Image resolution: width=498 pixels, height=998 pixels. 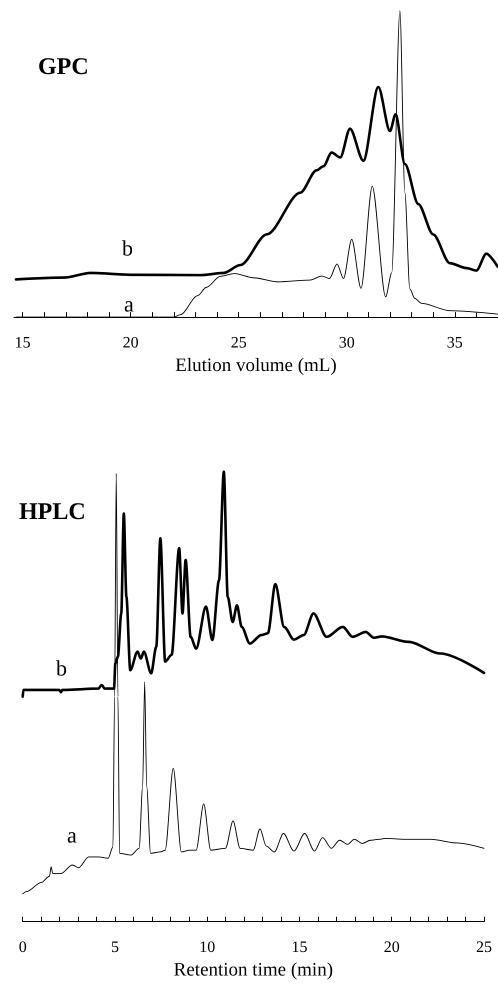 I want to click on text: GPC, so click(x=63, y=67).